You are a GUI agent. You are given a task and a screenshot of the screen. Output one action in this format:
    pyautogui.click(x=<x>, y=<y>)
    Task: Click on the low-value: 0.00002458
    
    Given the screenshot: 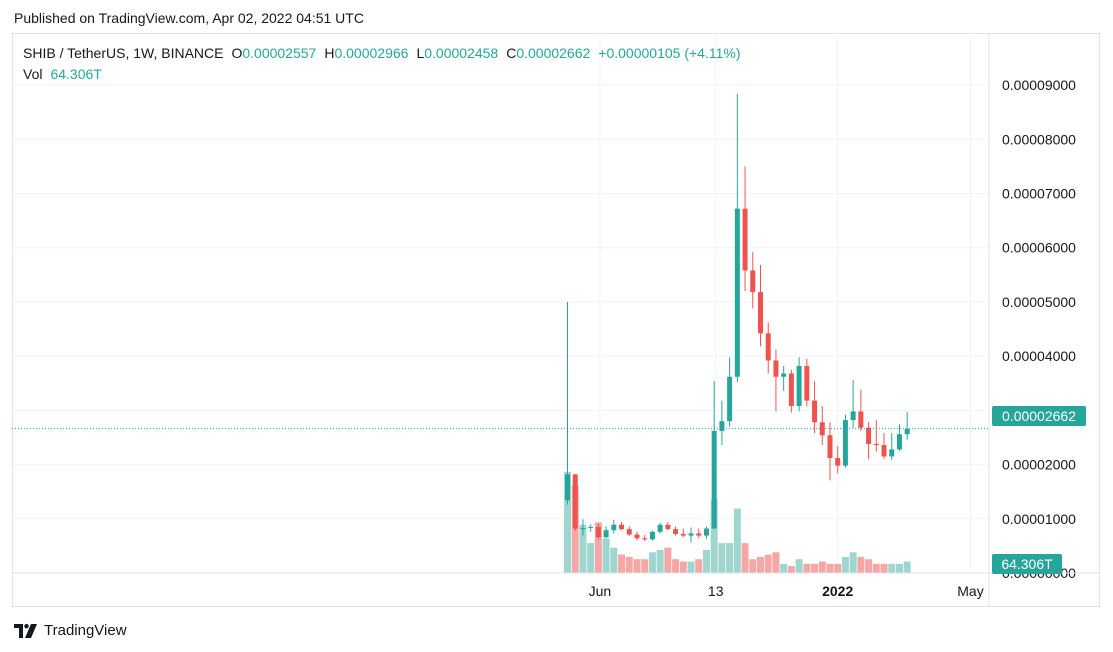 What is the action you would take?
    pyautogui.click(x=461, y=53)
    